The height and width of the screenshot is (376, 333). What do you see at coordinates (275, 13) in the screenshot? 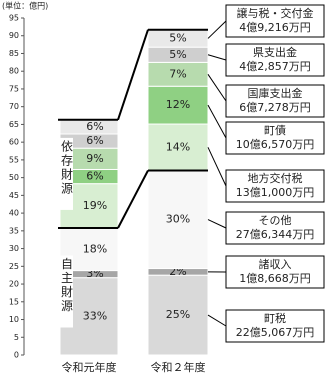
I see `callout-name: 譲与税・交付金` at bounding box center [275, 13].